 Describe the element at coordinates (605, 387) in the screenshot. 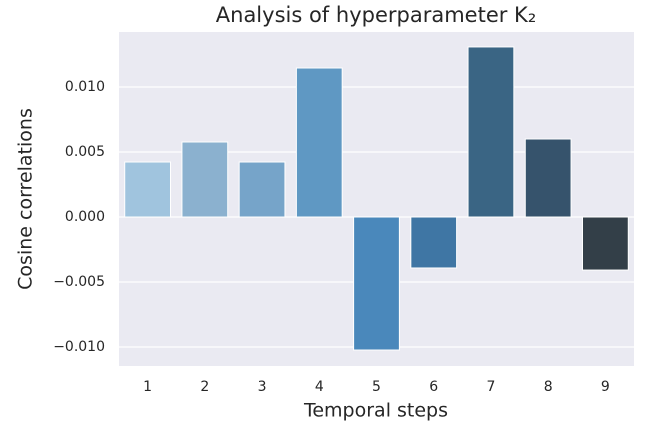

I see `x-tick-label: 9` at that location.